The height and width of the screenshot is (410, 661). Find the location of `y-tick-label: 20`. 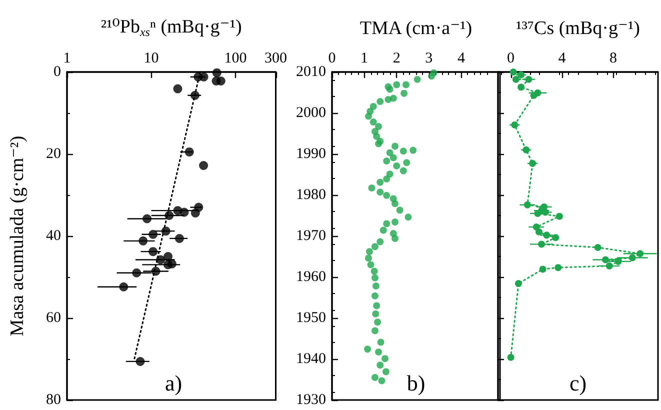

y-tick-label: 20 is located at coordinates (53, 154).